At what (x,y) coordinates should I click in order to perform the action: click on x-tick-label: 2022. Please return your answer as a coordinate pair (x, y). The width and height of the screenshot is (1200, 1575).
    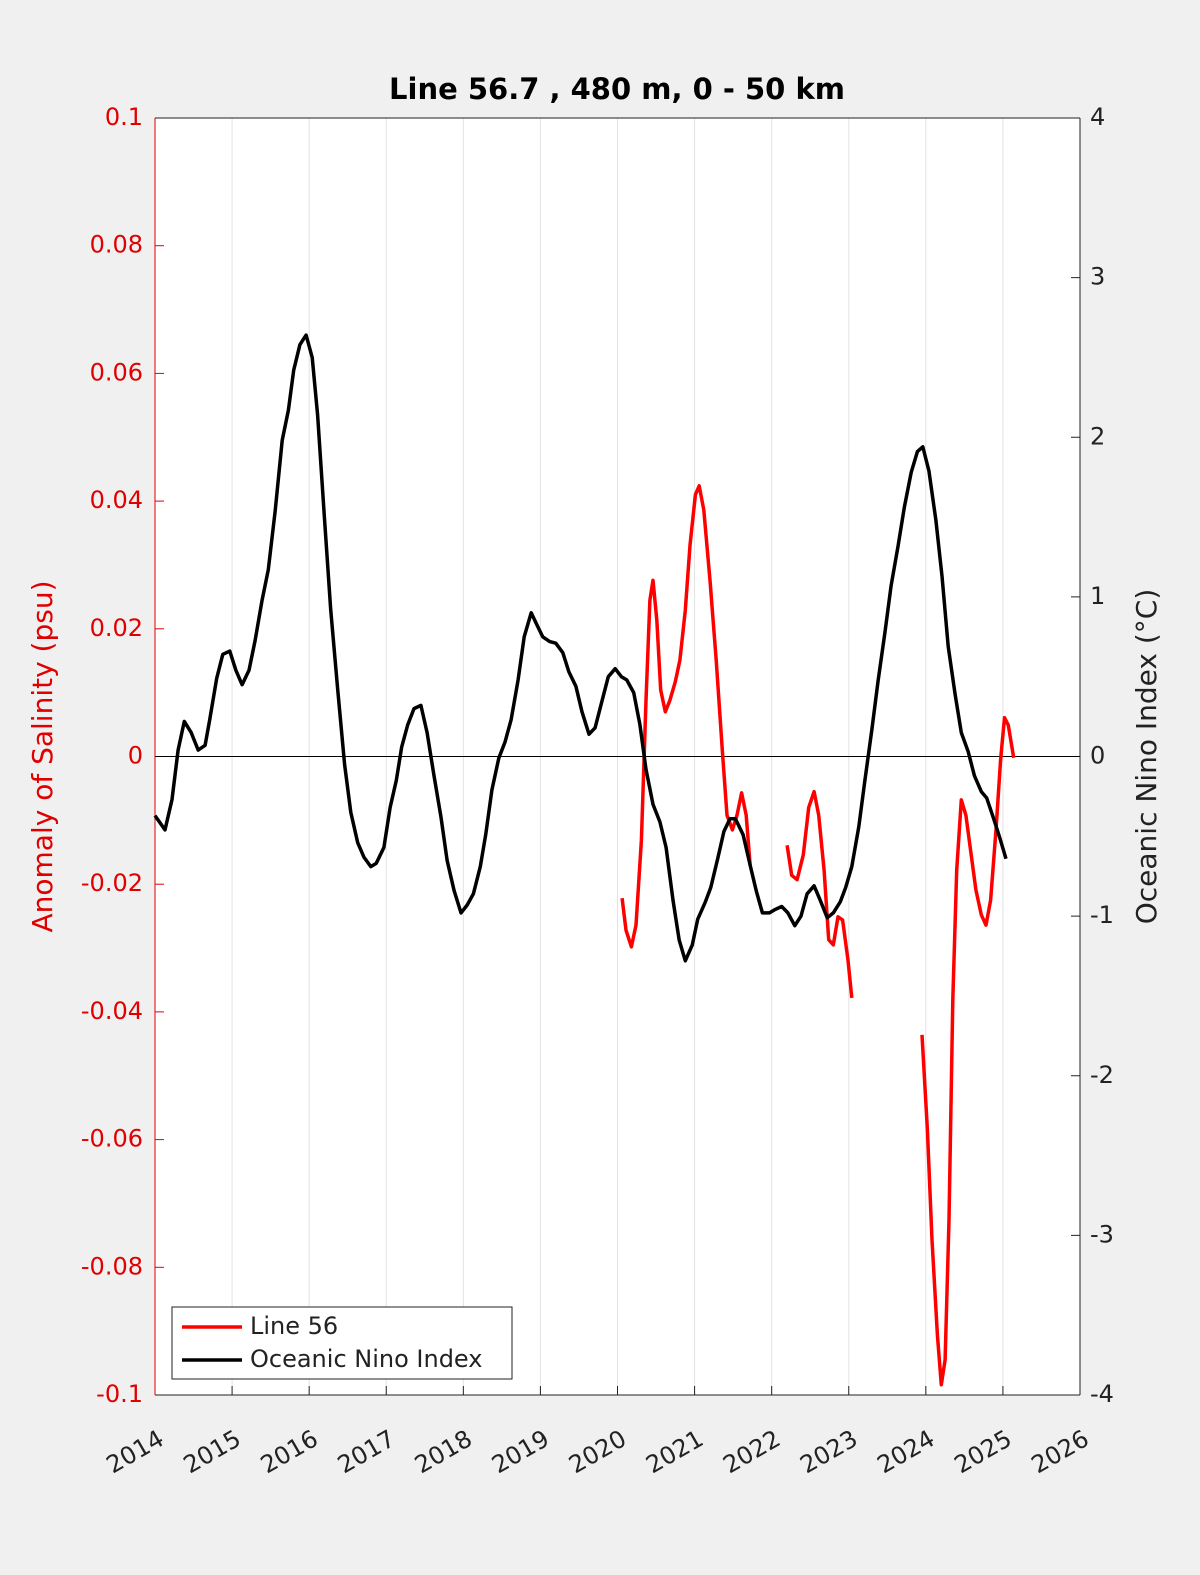
    Looking at the image, I should click on (751, 1451).